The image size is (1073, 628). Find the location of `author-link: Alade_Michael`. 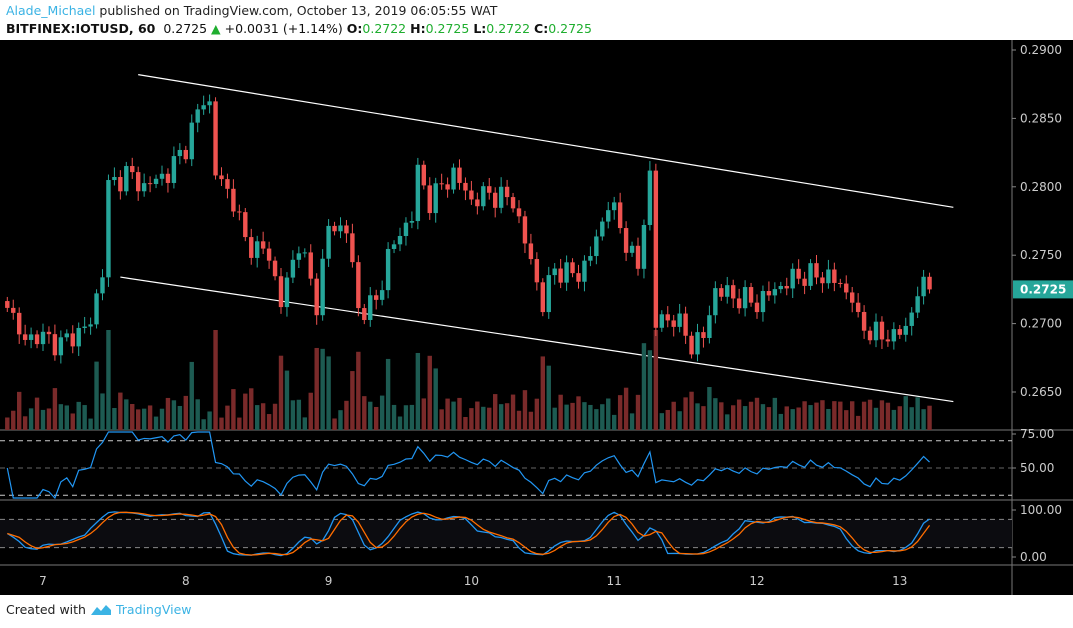

author-link: Alade_Michael is located at coordinates (51, 10).